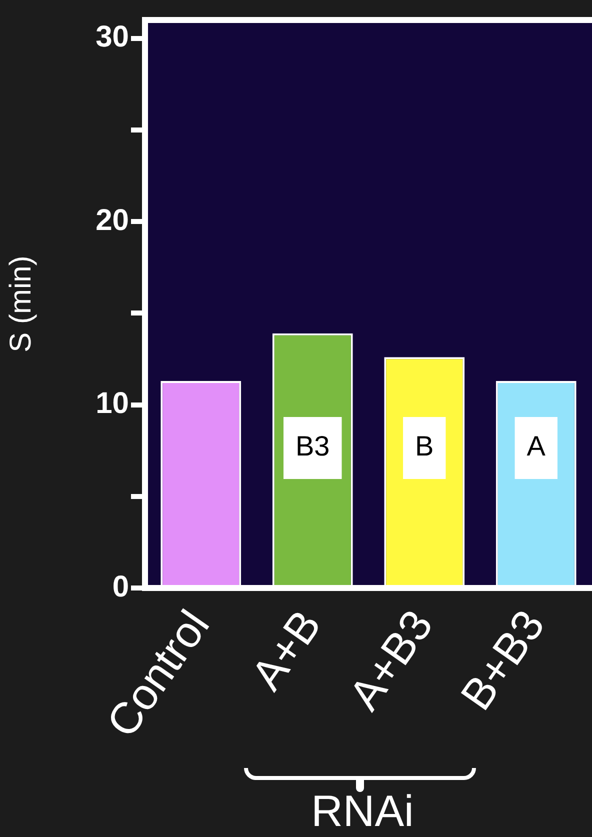 This screenshot has height=837, width=592. I want to click on y-tick-label: 0, so click(120, 587).